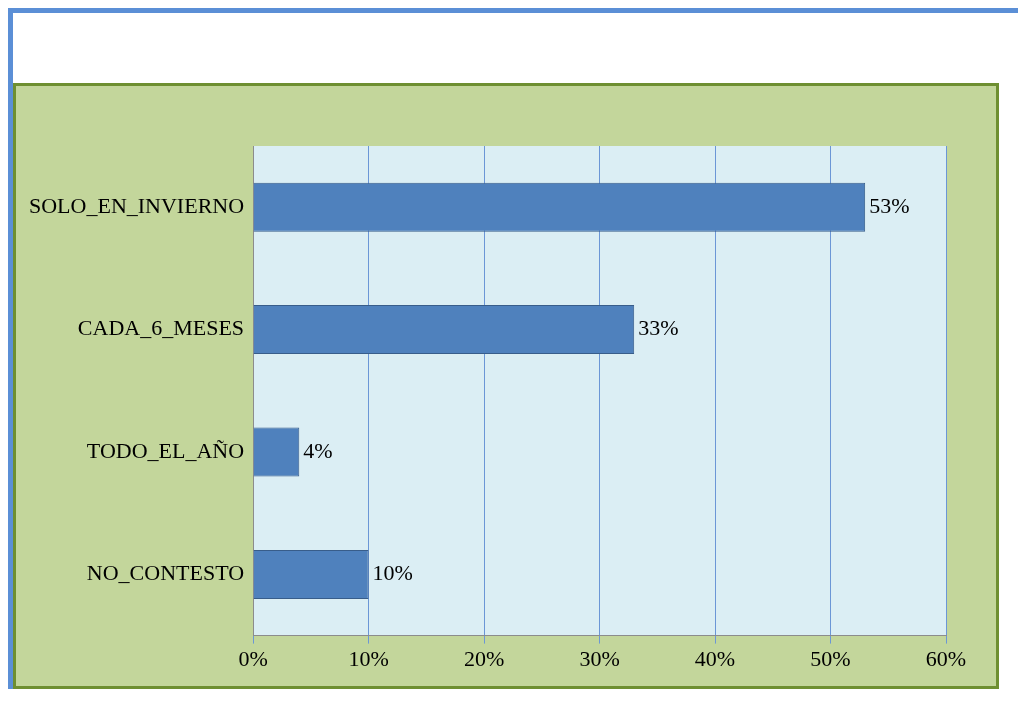 The width and height of the screenshot is (1028, 704). I want to click on x-tick-label: 50%, so click(830, 658).